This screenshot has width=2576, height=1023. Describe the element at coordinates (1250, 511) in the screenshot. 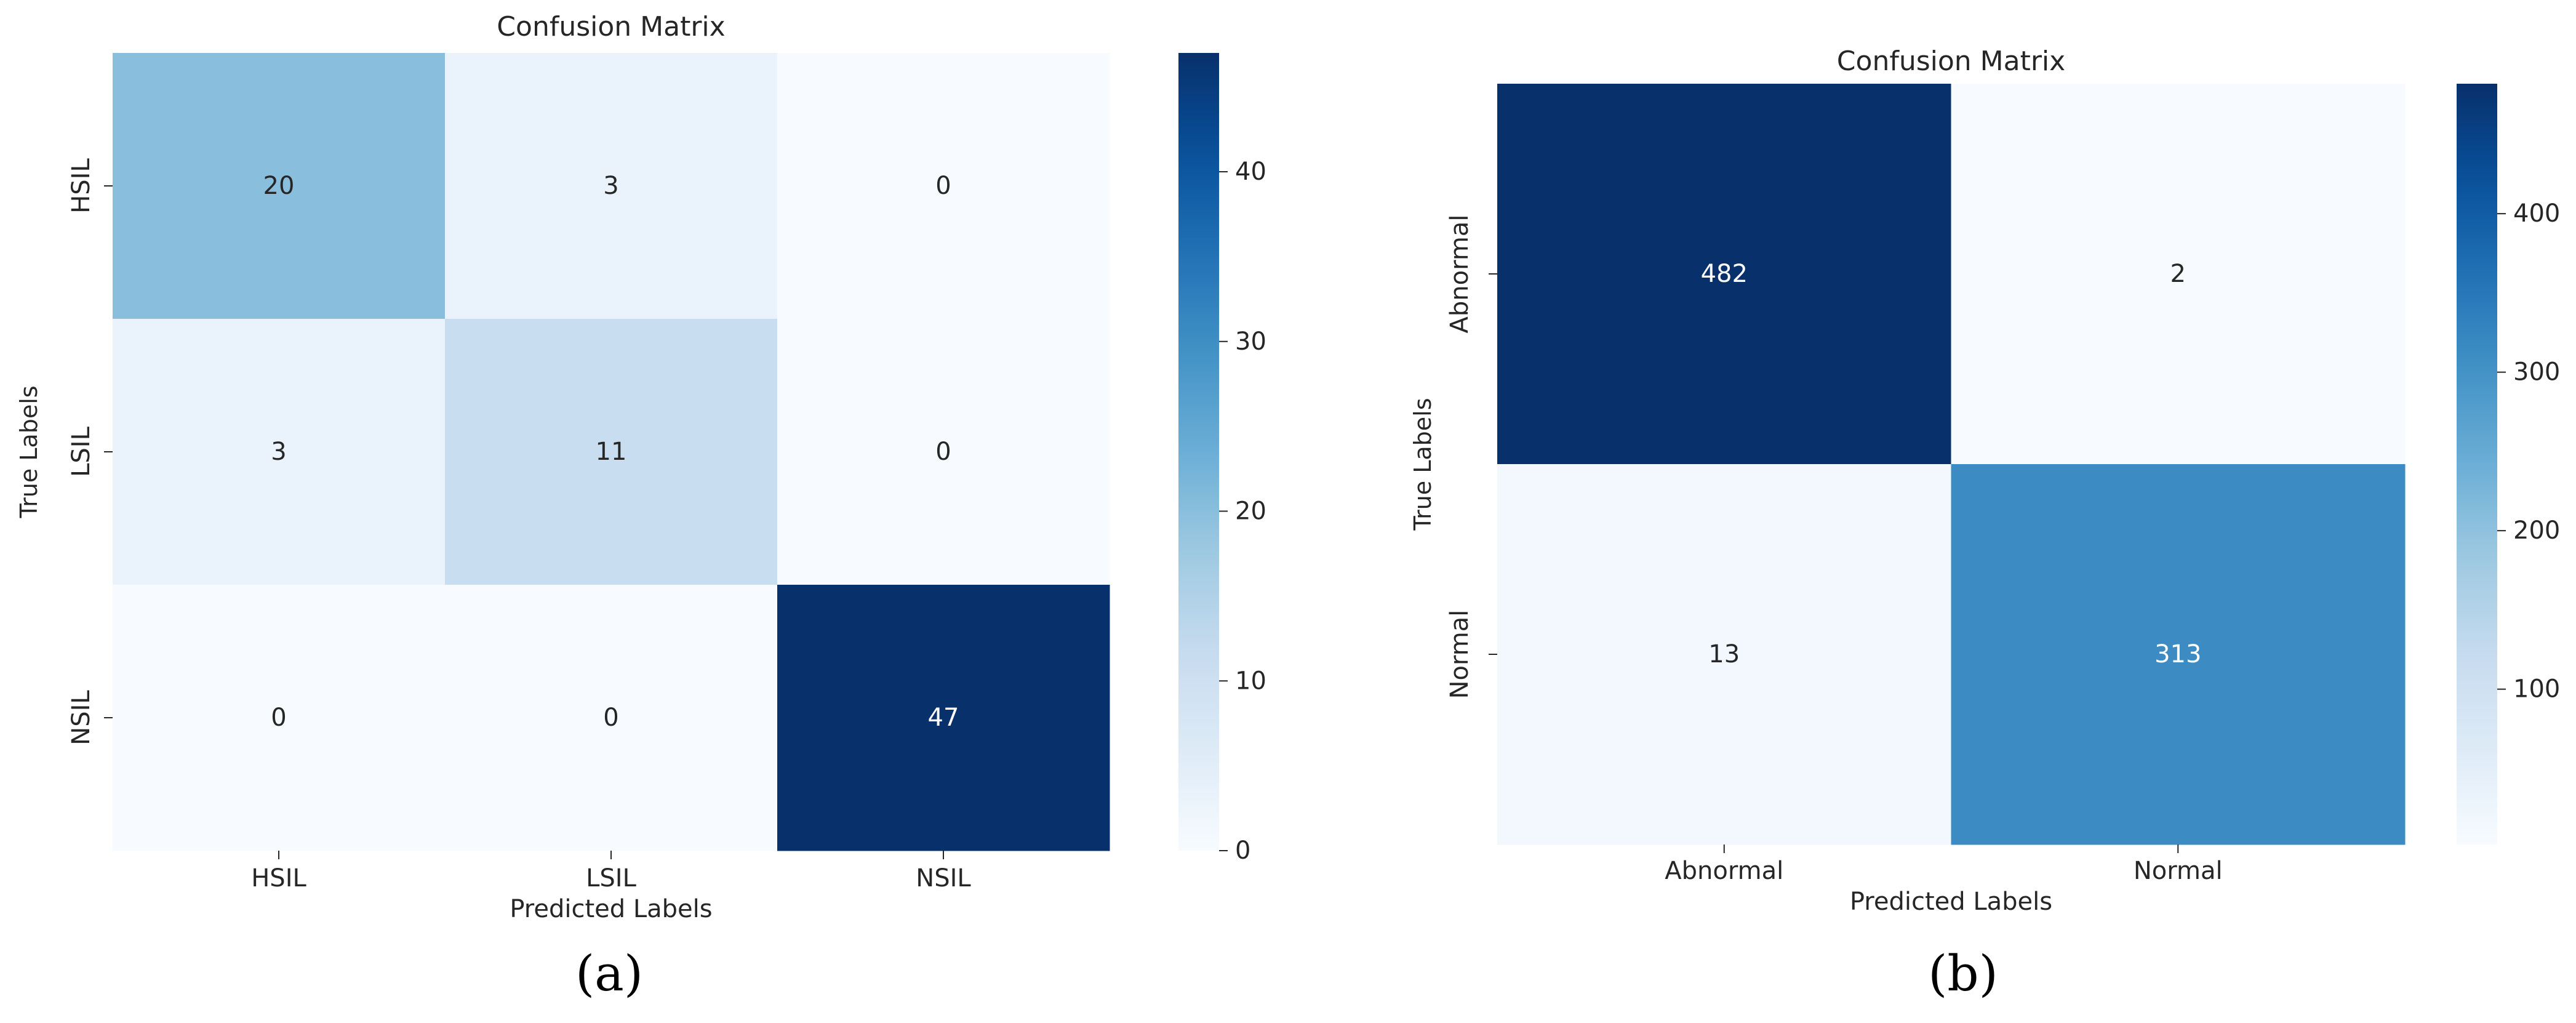

I see `colorbar-tick-label: 20` at that location.